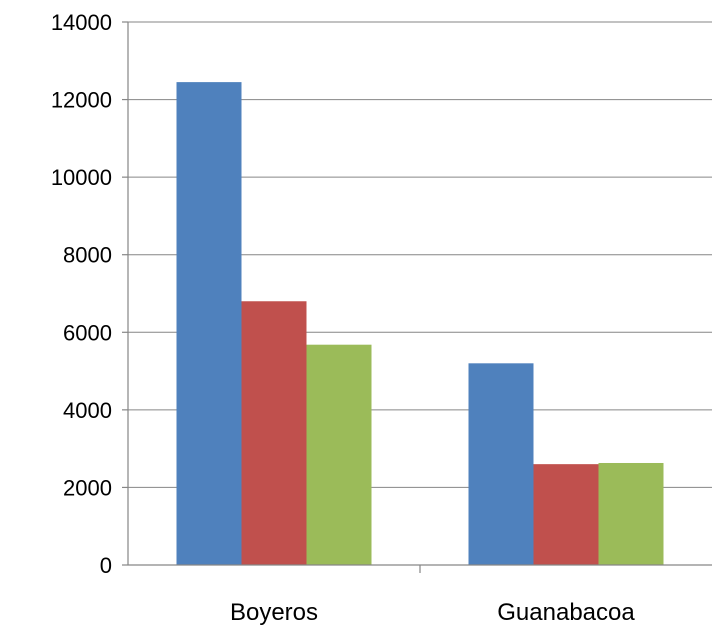 The width and height of the screenshot is (712, 629). What do you see at coordinates (87, 410) in the screenshot?
I see `y-tick-label: 4000` at bounding box center [87, 410].